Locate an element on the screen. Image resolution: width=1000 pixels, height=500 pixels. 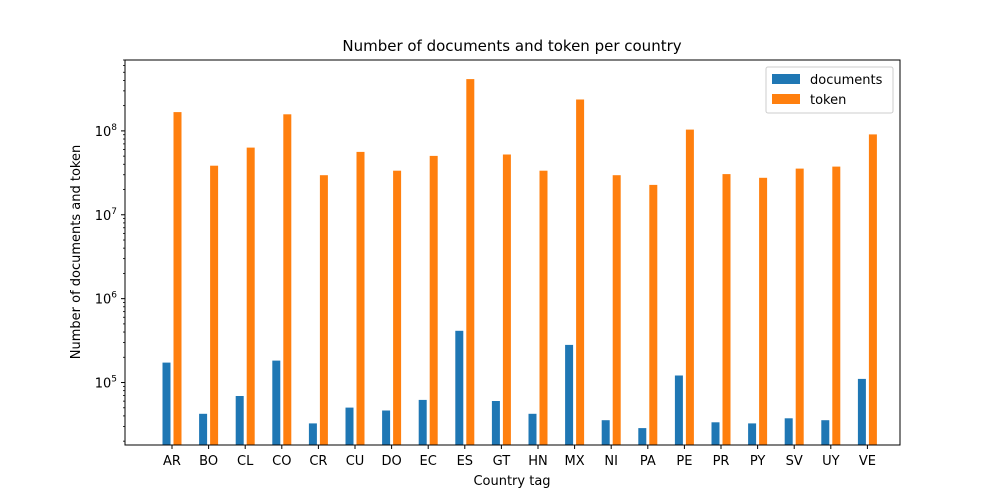
bar-documents-PA is located at coordinates (642, 436).